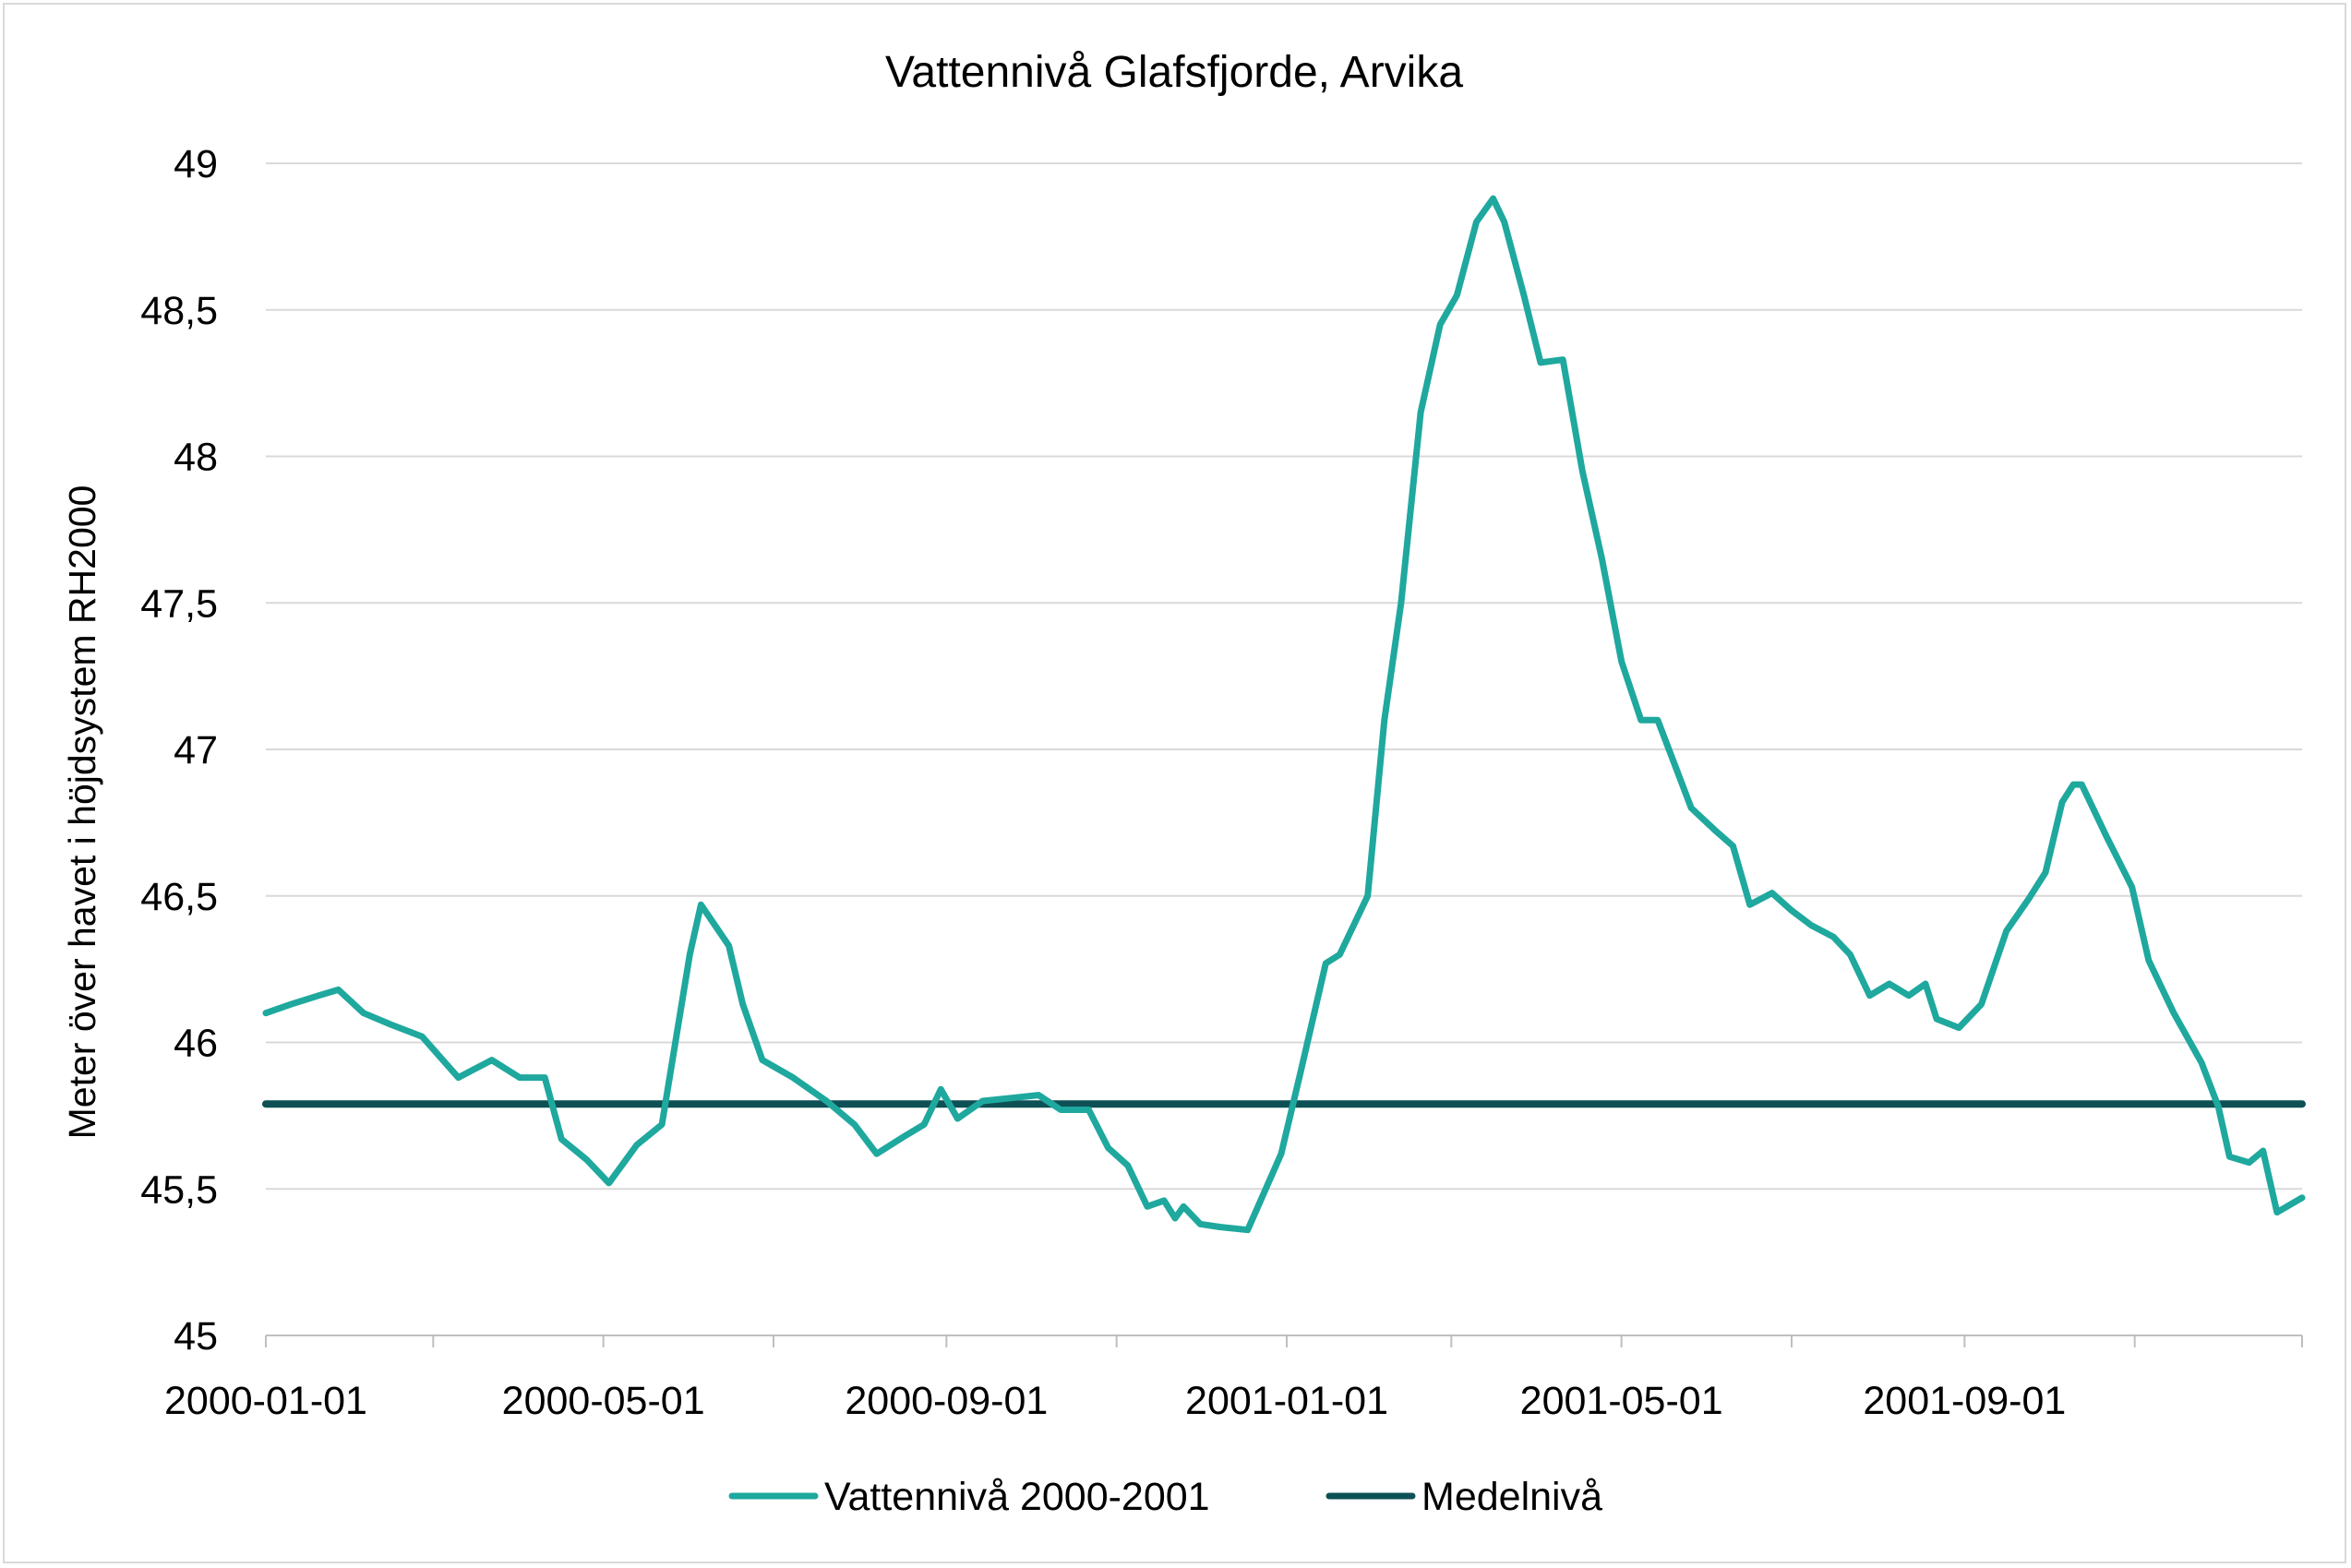 Image resolution: width=2351 pixels, height=1568 pixels. What do you see at coordinates (179, 311) in the screenshot?
I see `y-tick-label: 48,5` at bounding box center [179, 311].